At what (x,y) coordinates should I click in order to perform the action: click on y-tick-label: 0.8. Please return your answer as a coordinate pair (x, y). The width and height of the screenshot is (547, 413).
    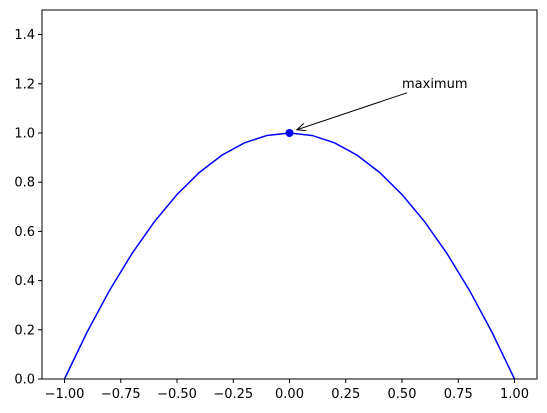
    Looking at the image, I should click on (24, 183).